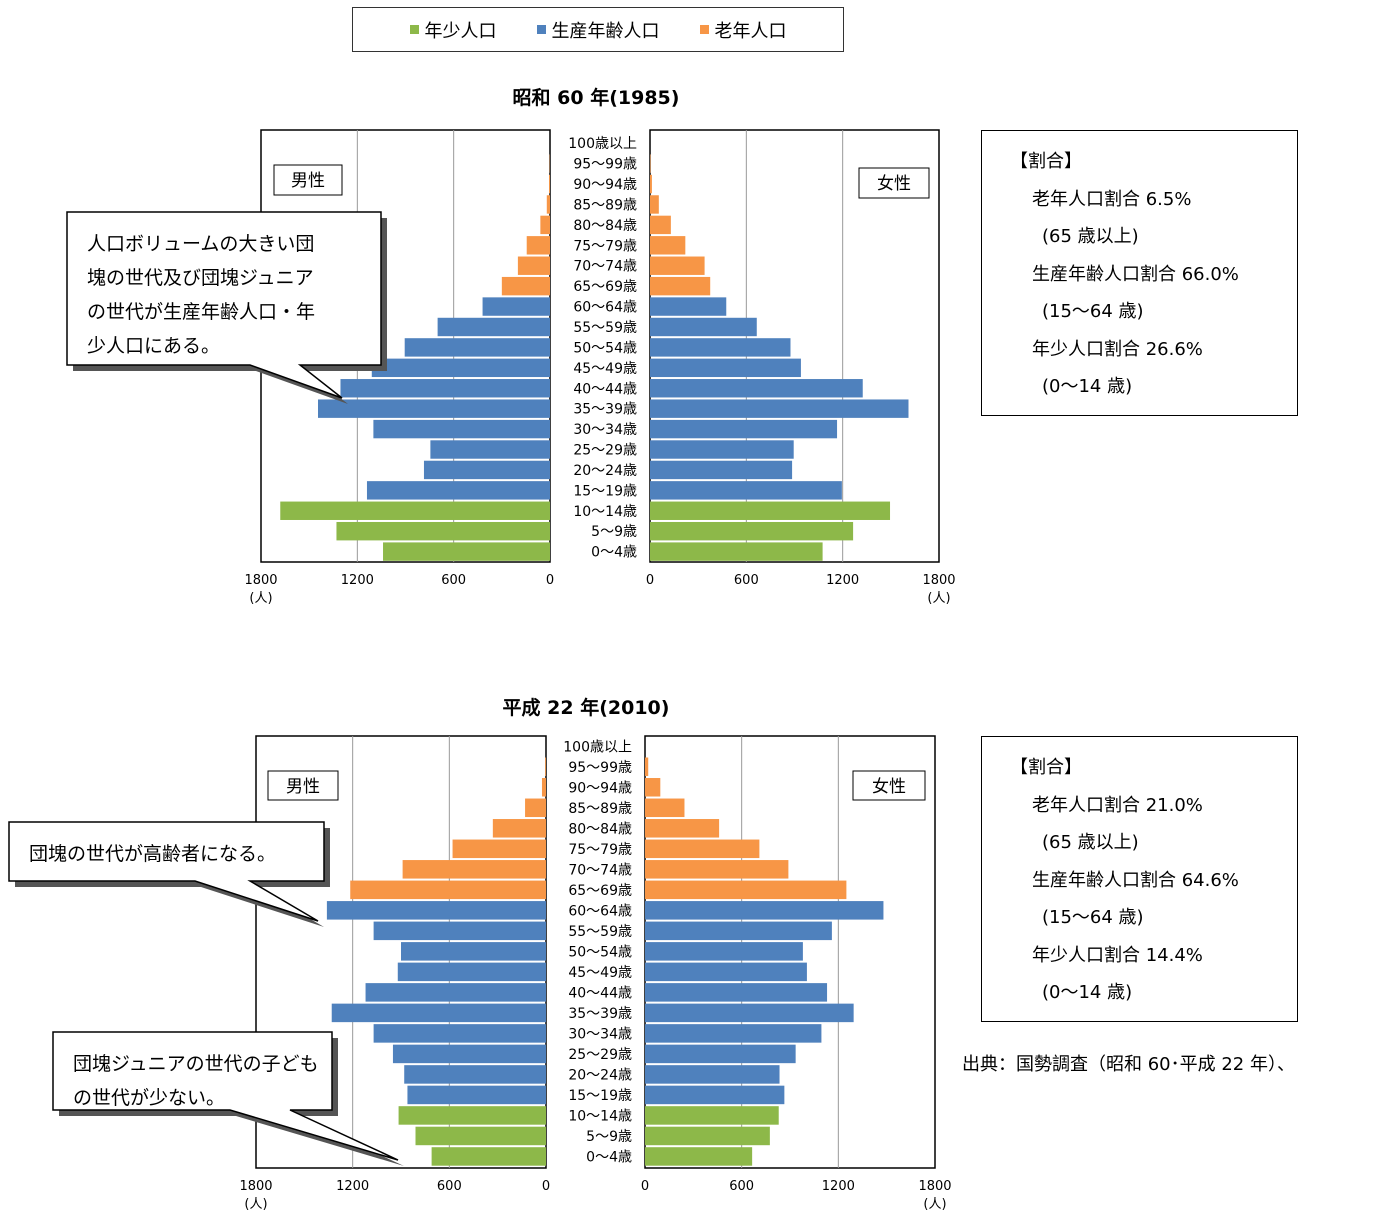  Describe the element at coordinates (153, 346) in the screenshot. I see `callout-dankai-1985-text: 少人口にある。` at that location.